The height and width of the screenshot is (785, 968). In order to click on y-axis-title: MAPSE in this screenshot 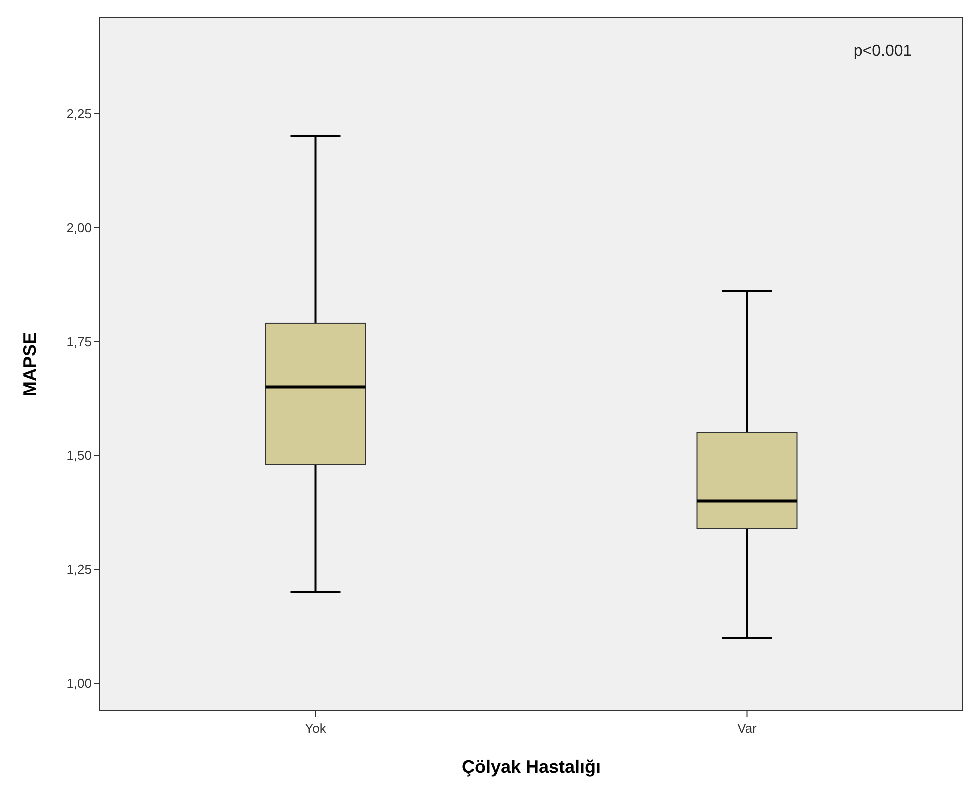, I will do `click(30, 364)`.